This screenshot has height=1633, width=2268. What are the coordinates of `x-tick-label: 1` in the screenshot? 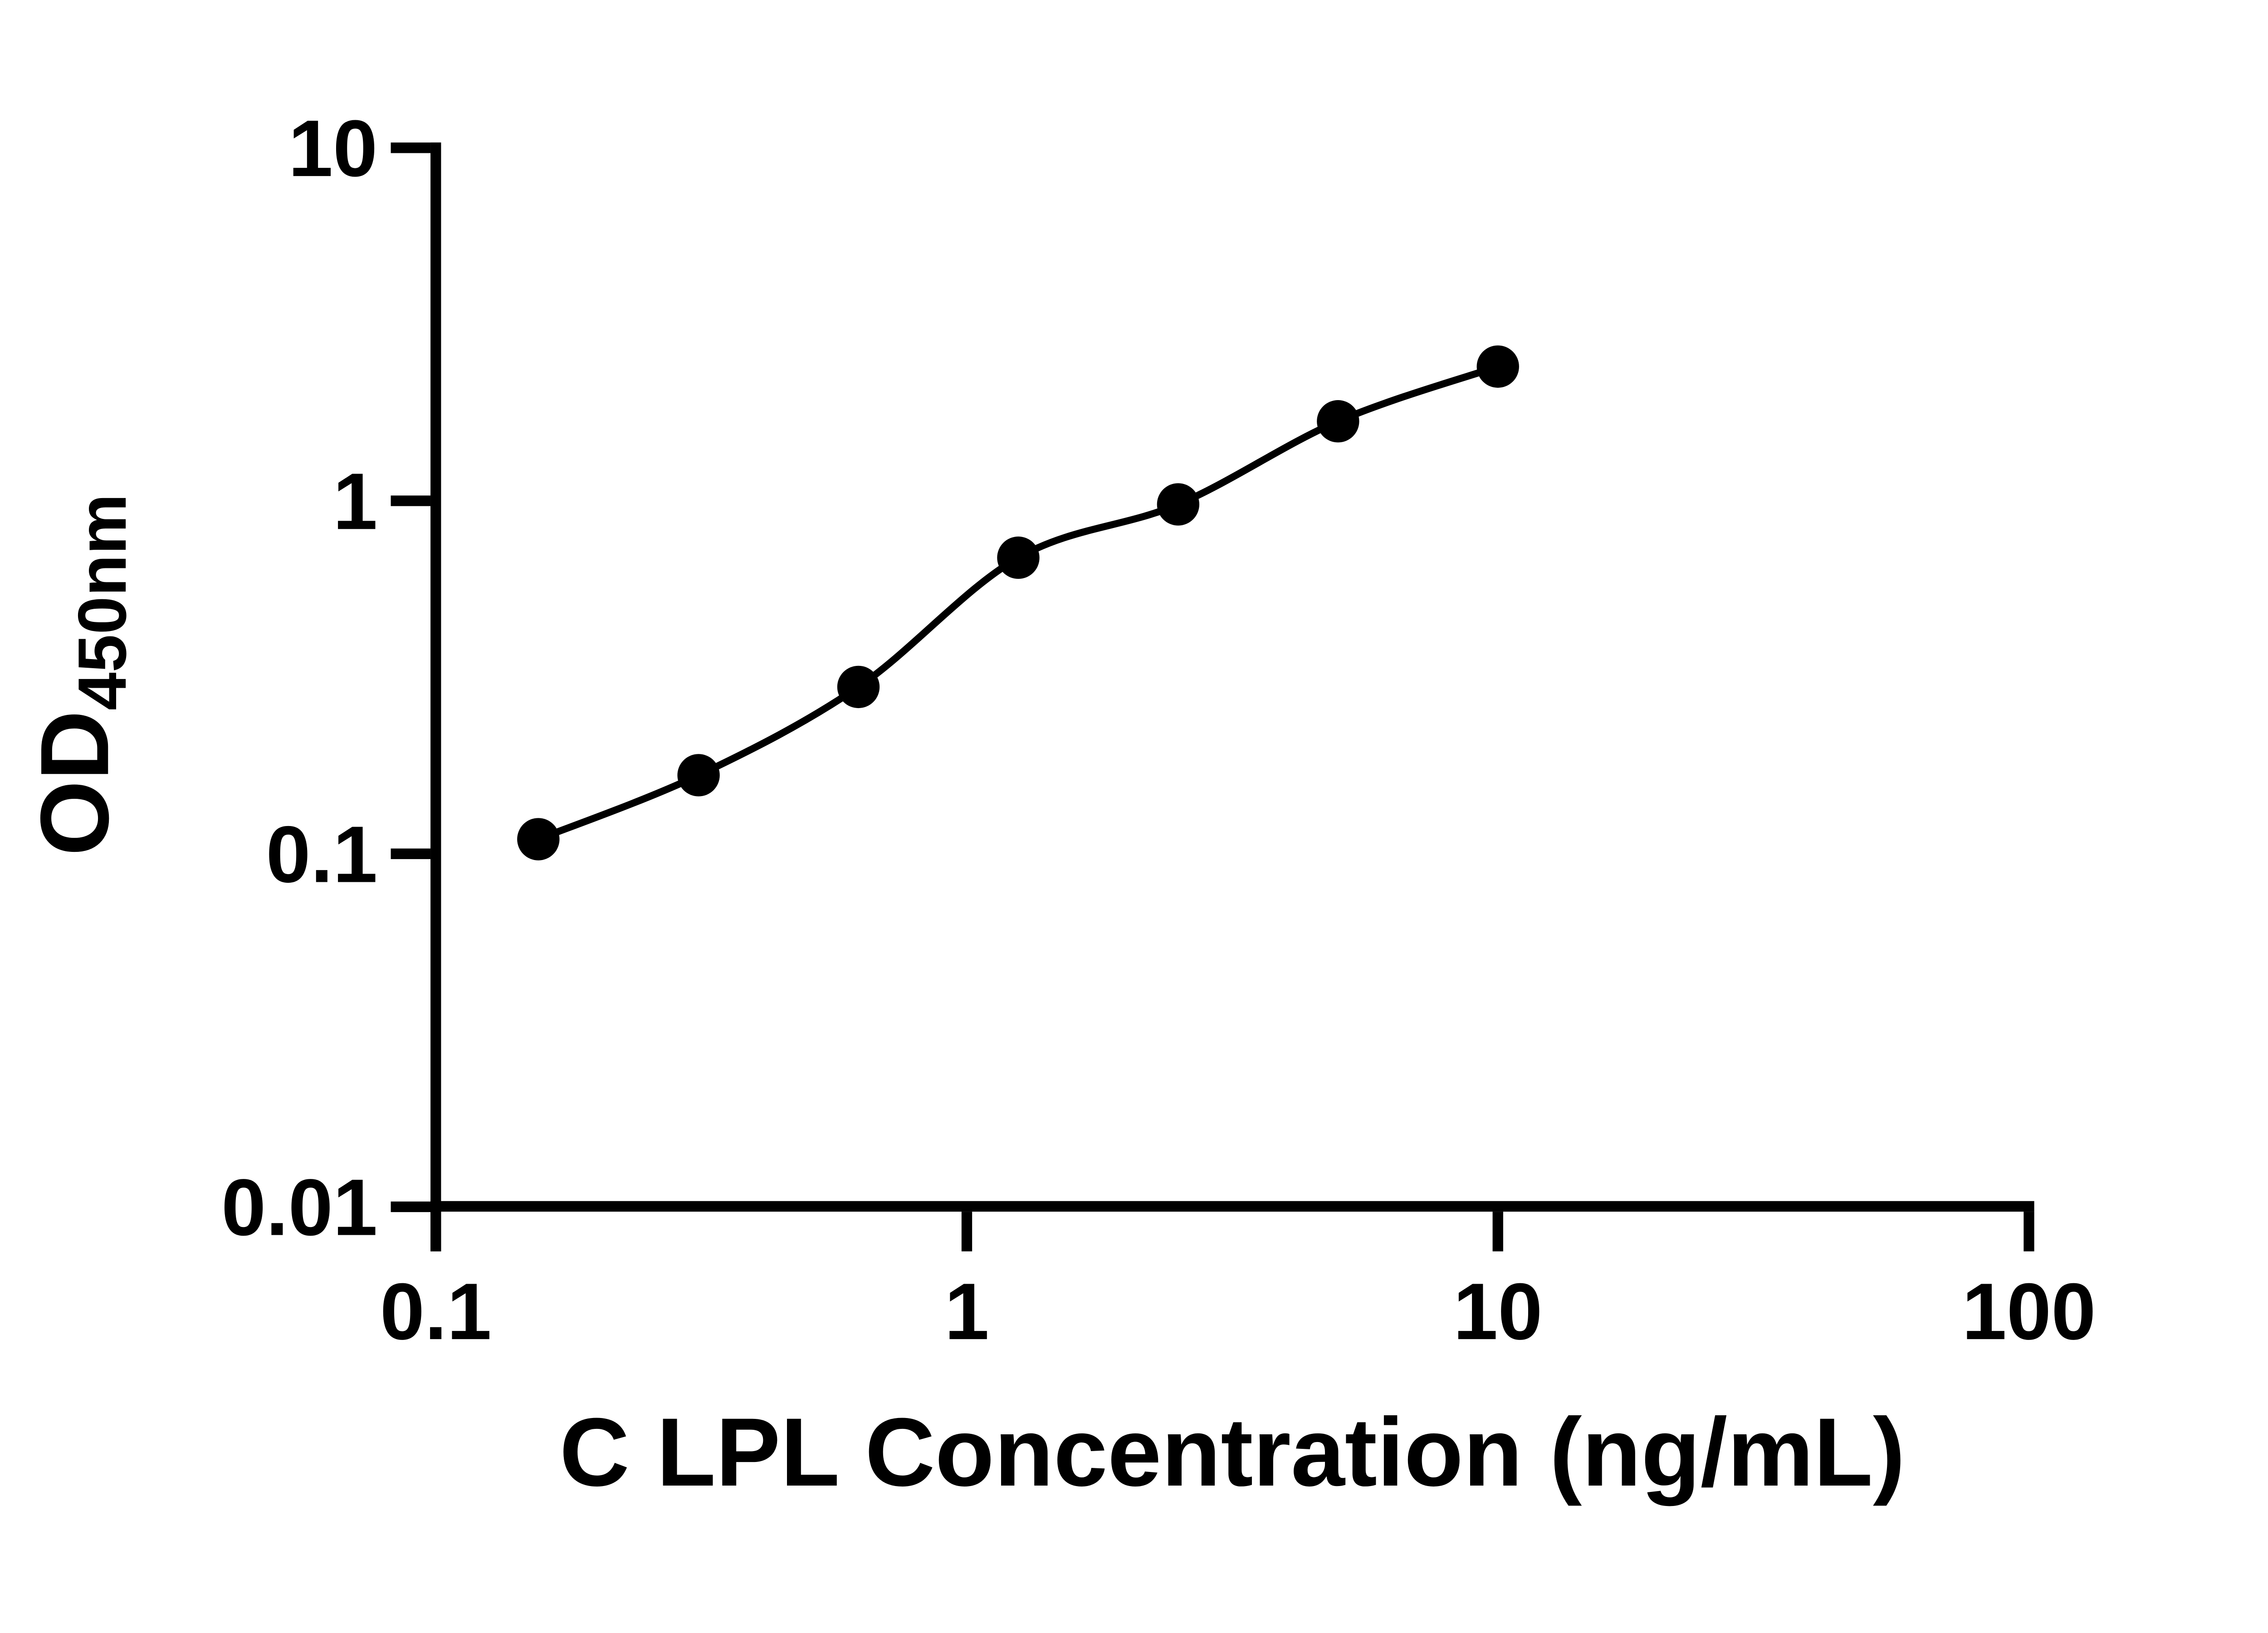 It's located at (967, 1311).